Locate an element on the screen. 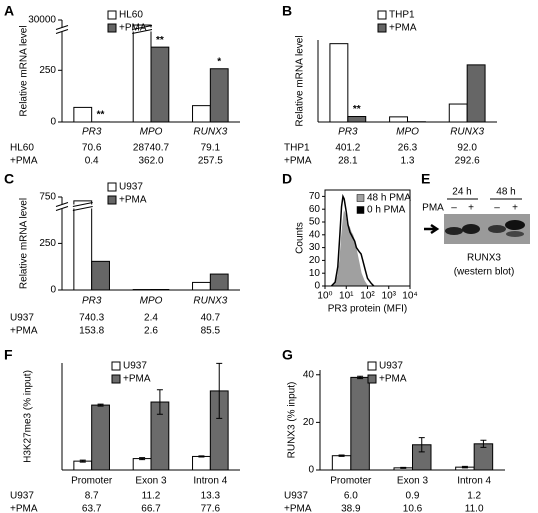 This screenshot has height=513, width=538. treatment-label: PMA is located at coordinates (433, 208).